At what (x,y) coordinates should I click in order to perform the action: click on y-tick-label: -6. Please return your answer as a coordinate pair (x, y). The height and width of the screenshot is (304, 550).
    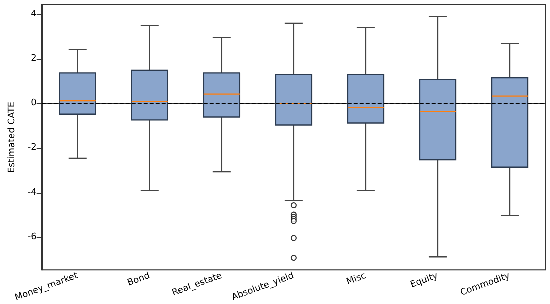
    Looking at the image, I should click on (33, 237).